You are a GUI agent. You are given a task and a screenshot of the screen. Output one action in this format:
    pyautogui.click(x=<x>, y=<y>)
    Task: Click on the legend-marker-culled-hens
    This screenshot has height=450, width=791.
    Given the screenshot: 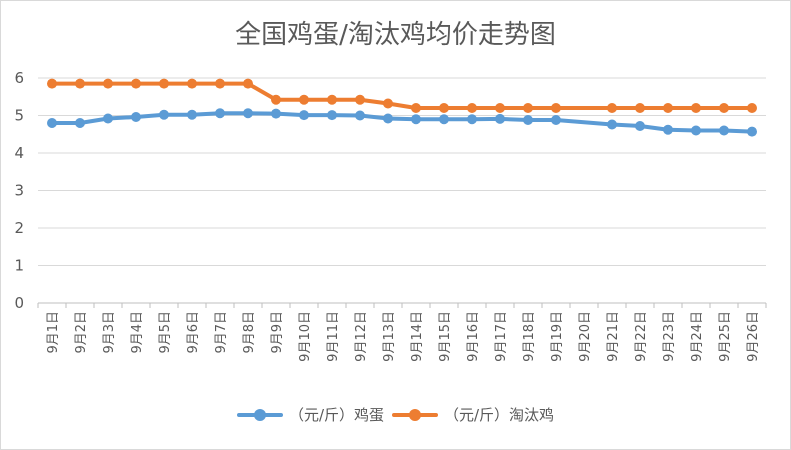 What is the action you would take?
    pyautogui.click(x=415, y=414)
    